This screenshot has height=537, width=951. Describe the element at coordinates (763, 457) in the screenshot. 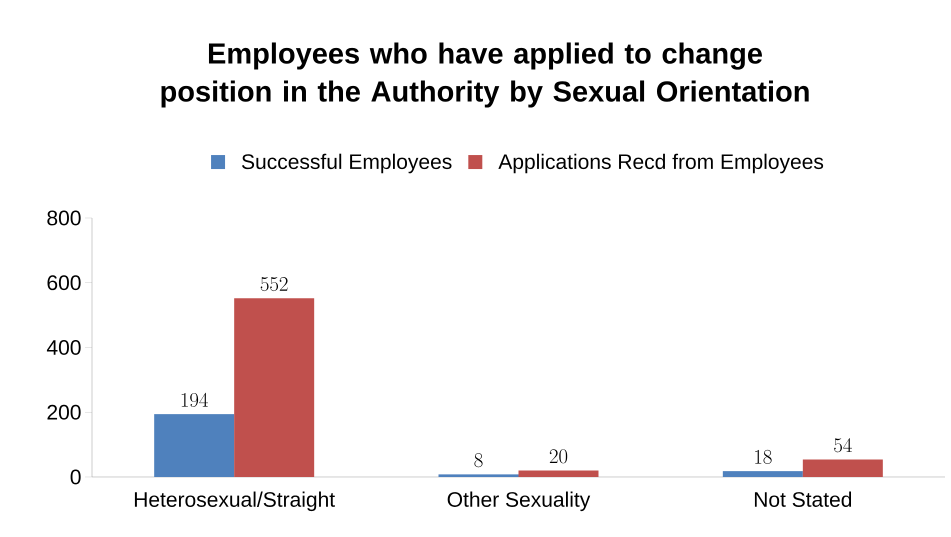

I see `data-label: 18` at that location.